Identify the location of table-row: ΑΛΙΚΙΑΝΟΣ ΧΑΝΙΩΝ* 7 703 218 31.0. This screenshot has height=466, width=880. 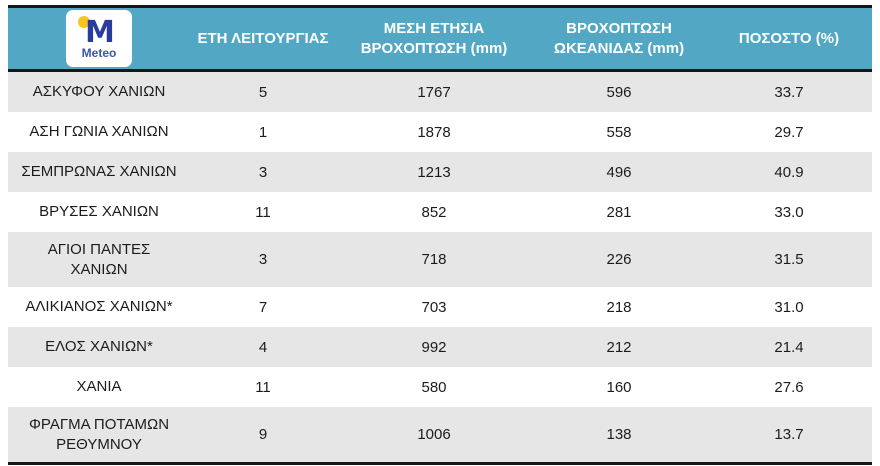
(440, 307).